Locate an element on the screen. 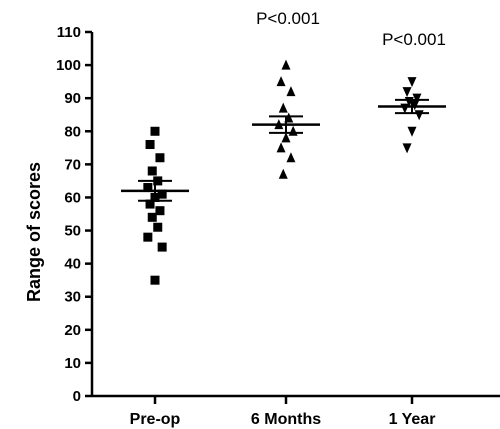 The image size is (500, 429). y-axis-label: Range of scores is located at coordinates (34, 232).